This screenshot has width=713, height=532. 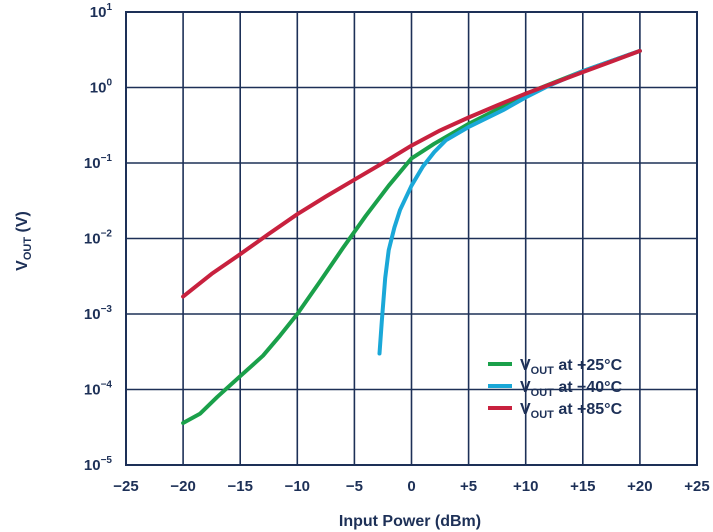 I want to click on y-axis-title-sub: OUT, so click(x=28, y=249).